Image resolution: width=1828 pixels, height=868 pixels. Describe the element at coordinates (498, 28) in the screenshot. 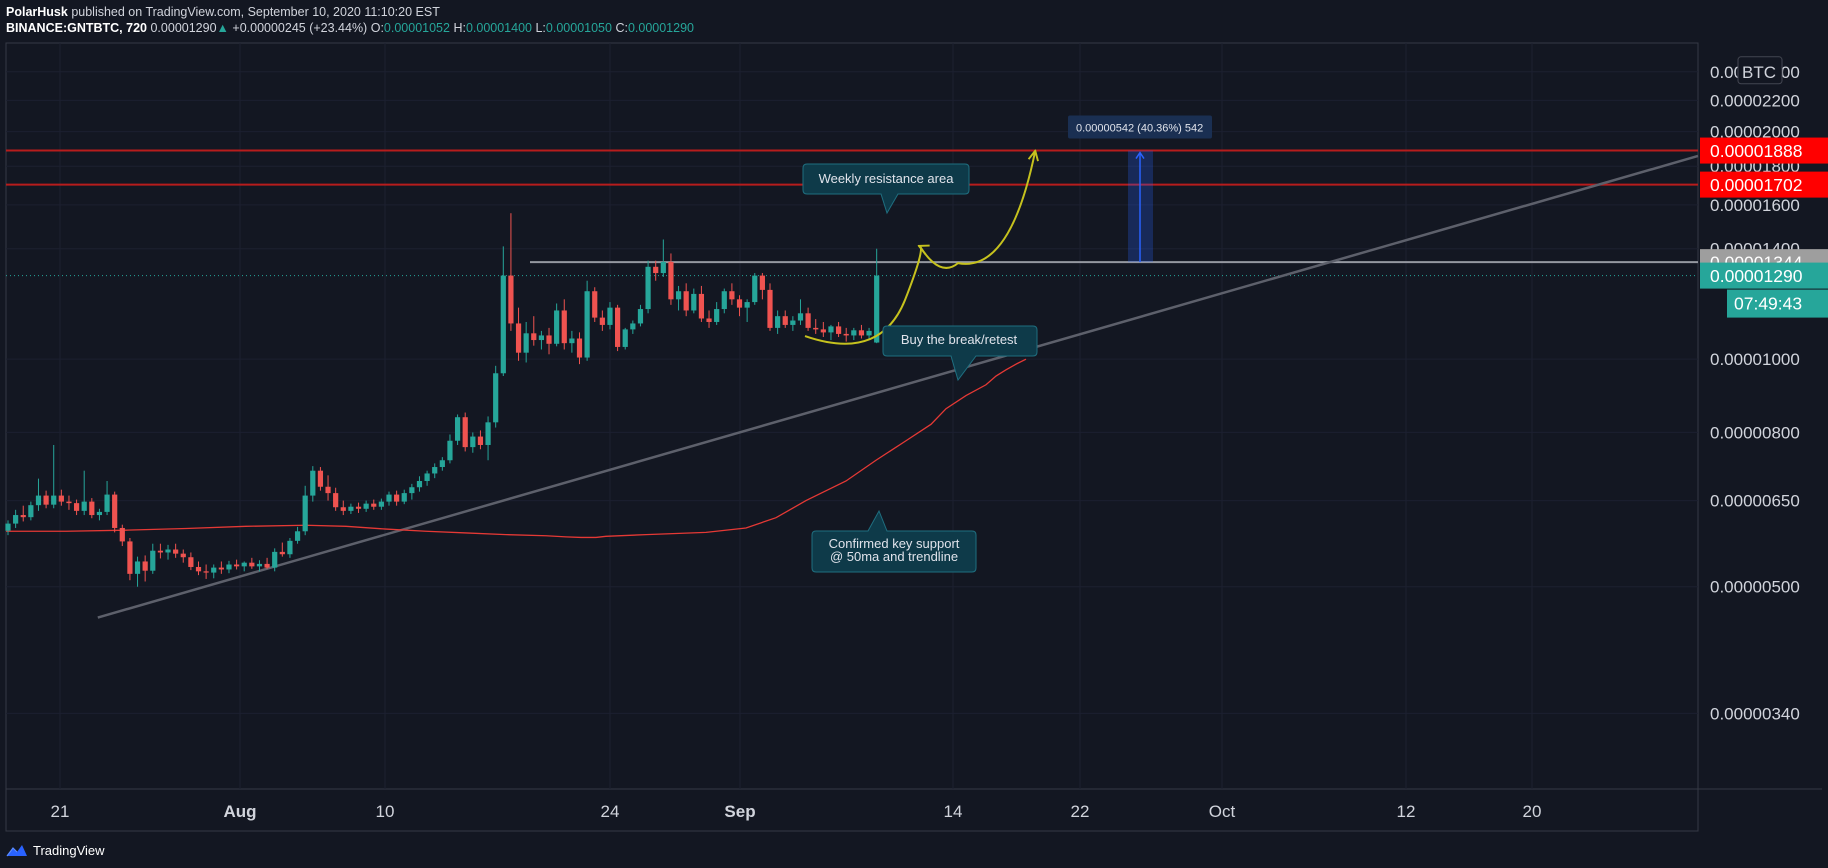

I see `high-value: 0.00001400` at that location.